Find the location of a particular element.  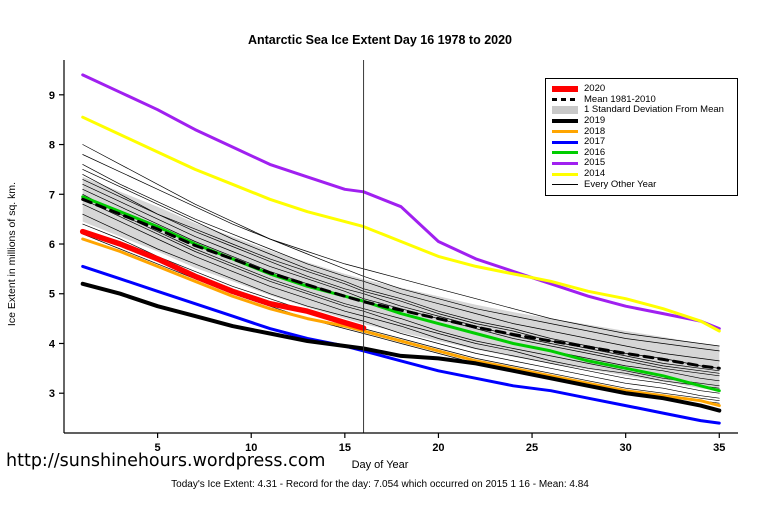

x-tick-label: 30 is located at coordinates (626, 448).